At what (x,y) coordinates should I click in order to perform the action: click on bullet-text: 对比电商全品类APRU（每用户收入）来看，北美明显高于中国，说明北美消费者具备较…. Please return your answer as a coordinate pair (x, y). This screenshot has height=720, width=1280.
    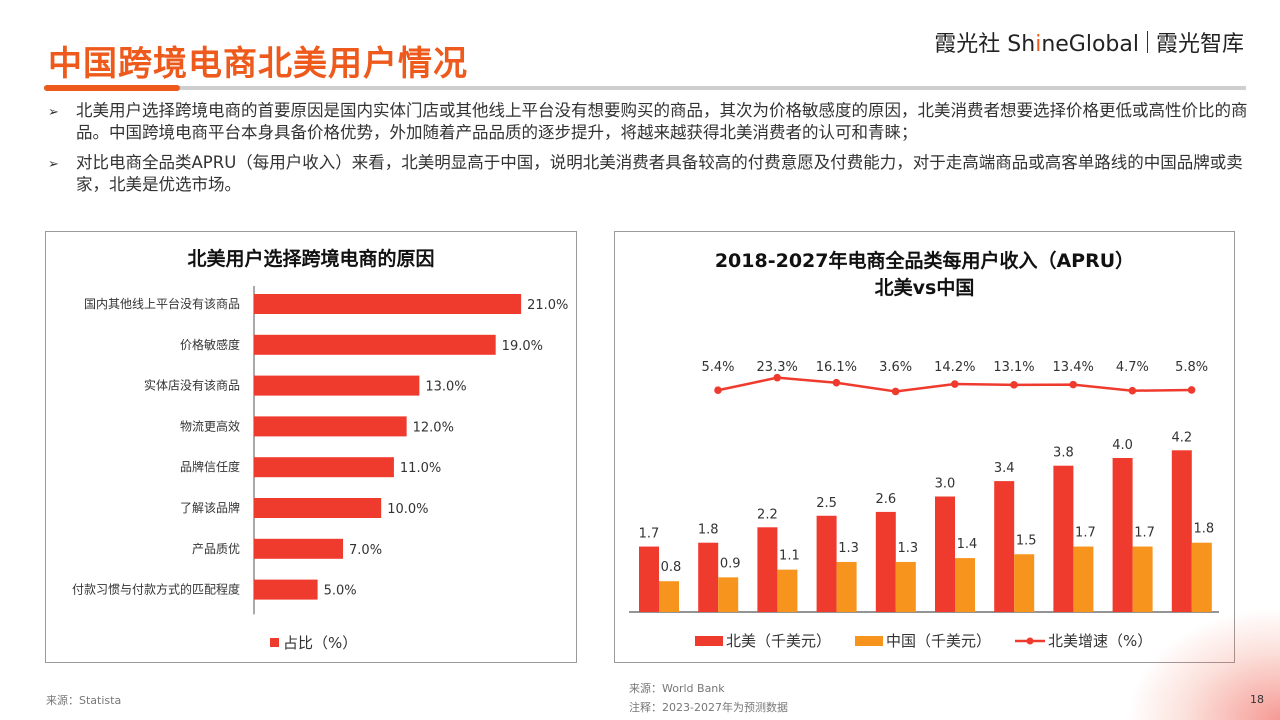
    Looking at the image, I should click on (659, 173).